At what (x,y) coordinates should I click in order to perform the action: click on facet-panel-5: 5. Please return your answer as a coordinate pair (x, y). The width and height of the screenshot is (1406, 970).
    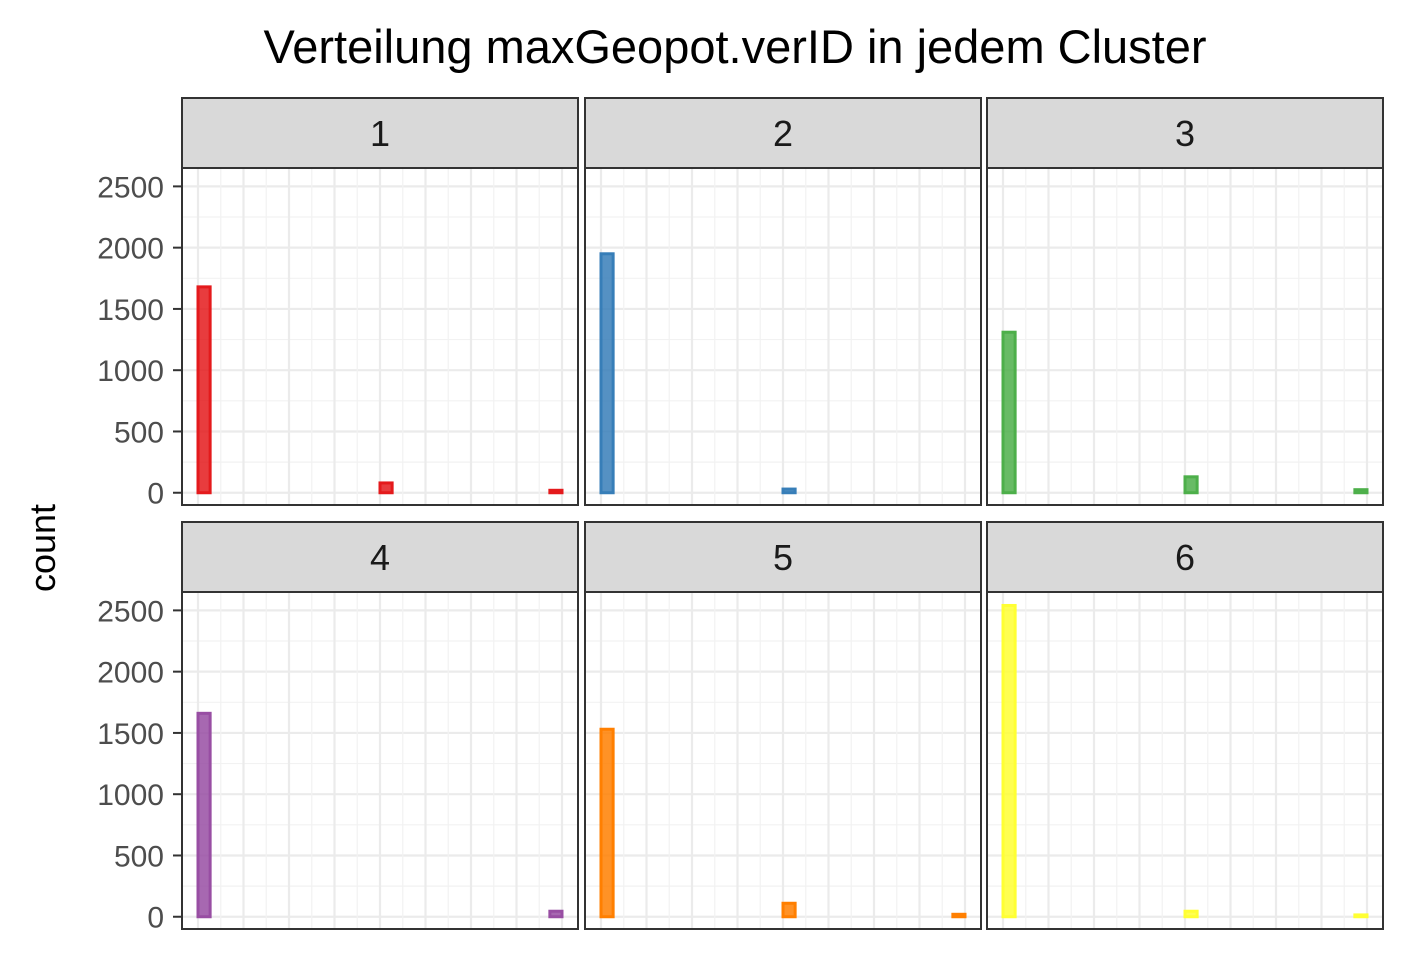
    Looking at the image, I should click on (783, 725).